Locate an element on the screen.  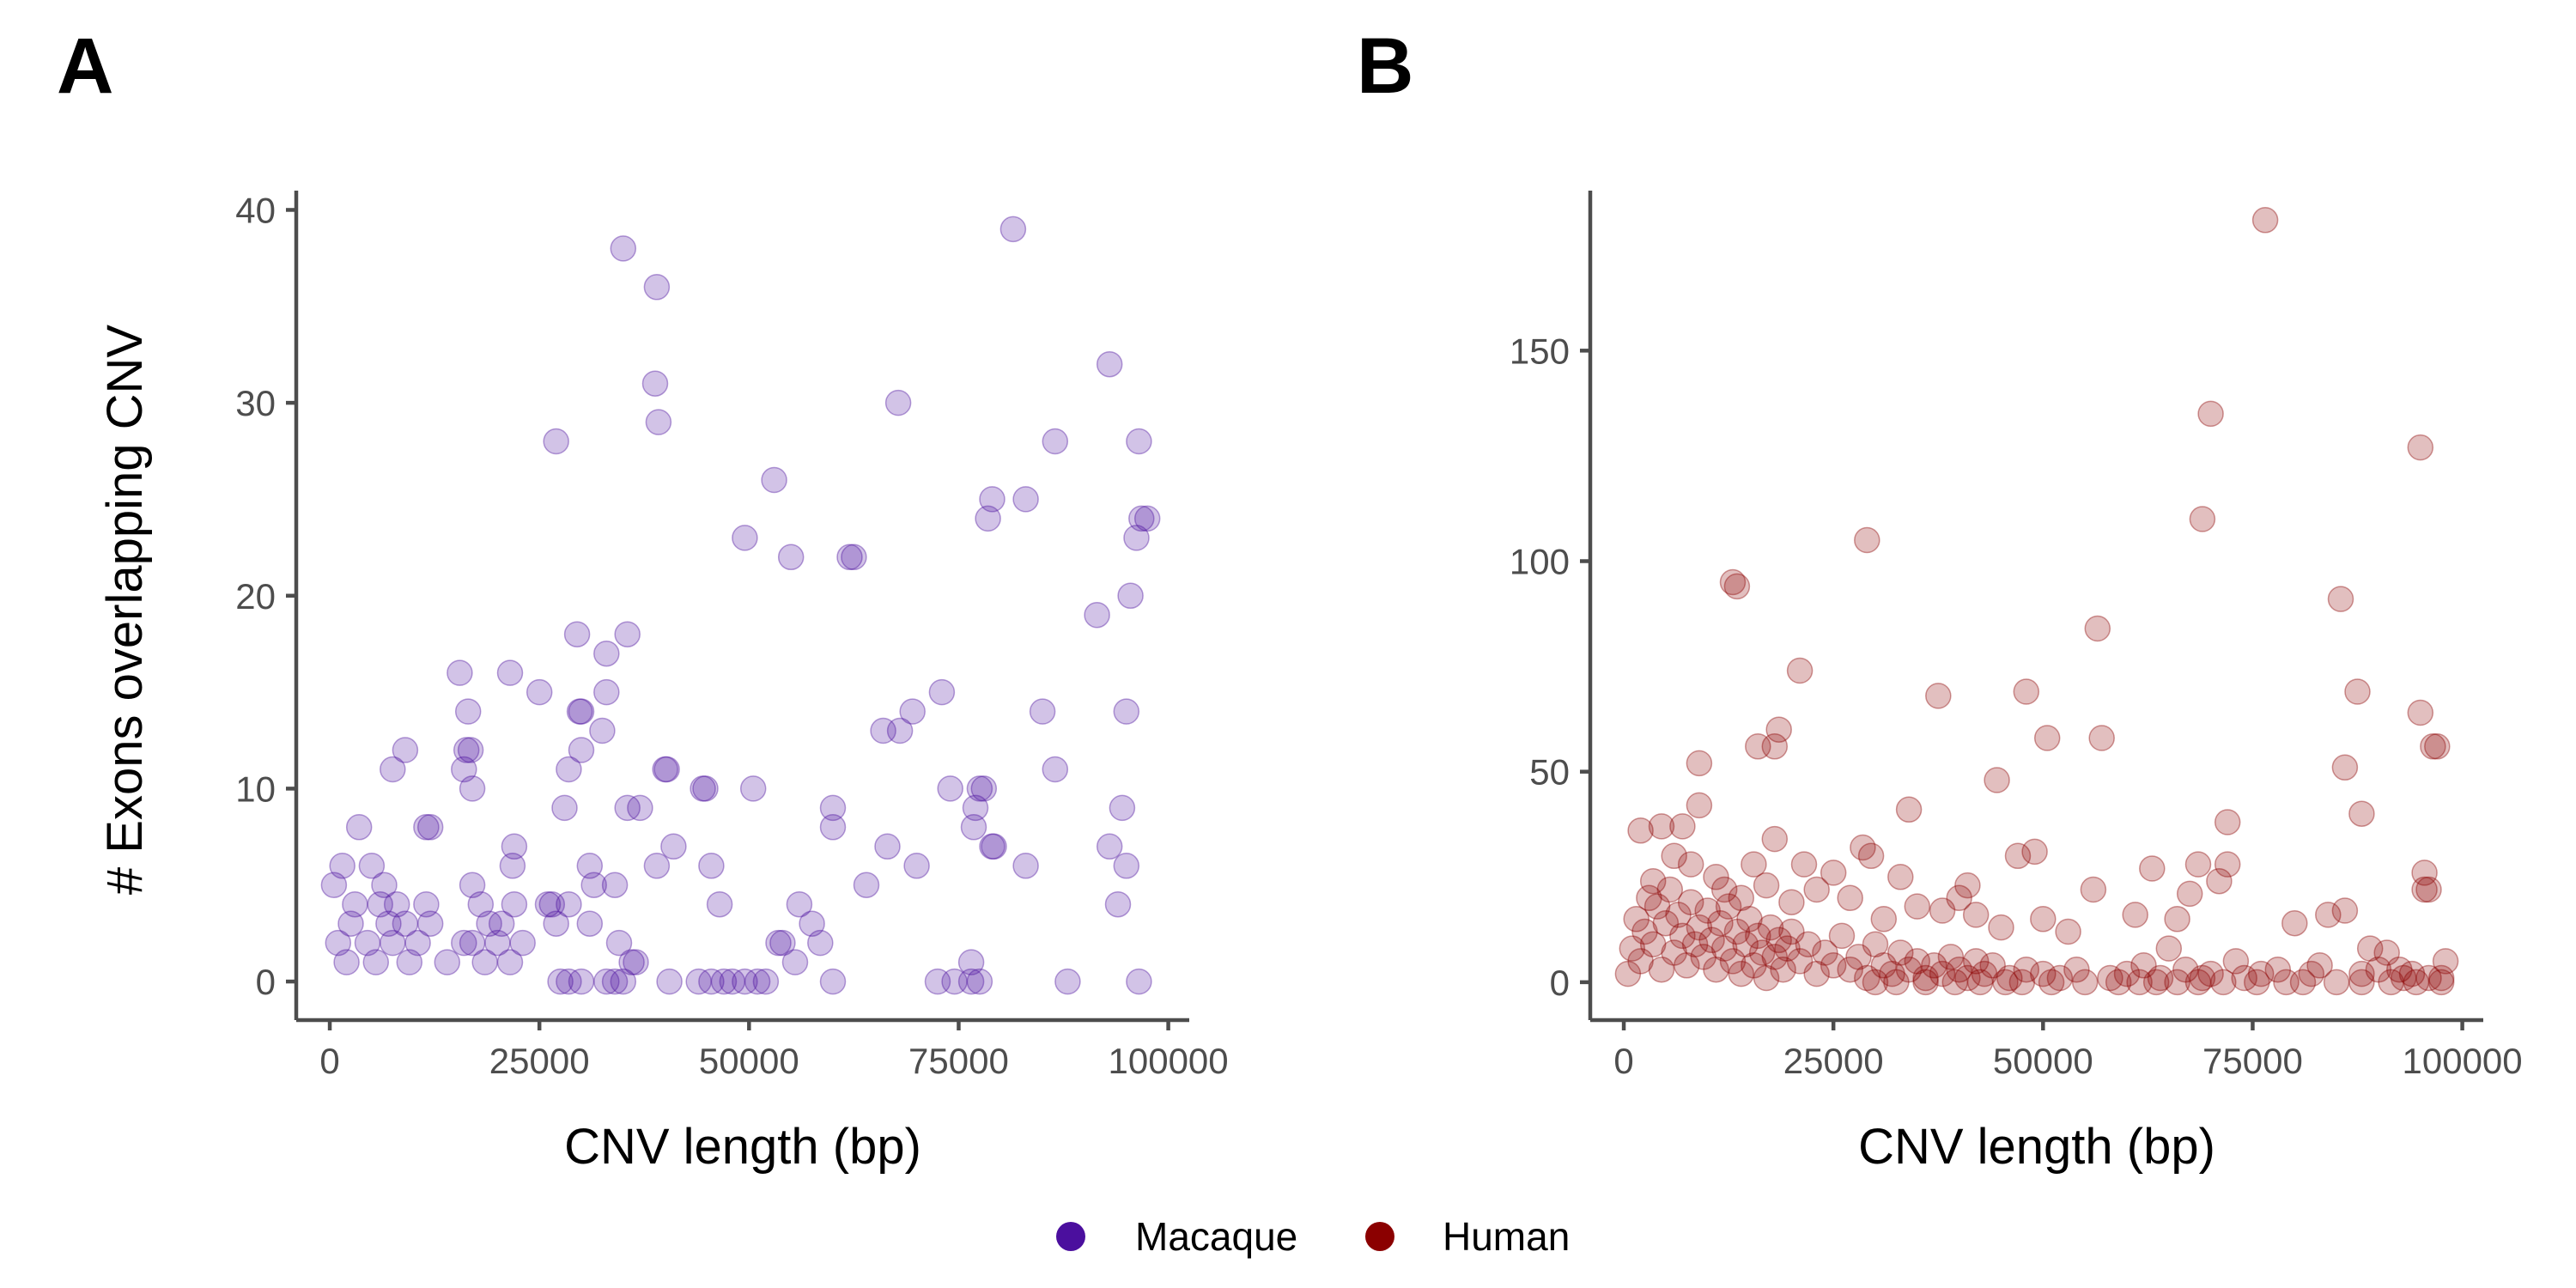
x-tick-label-b-0: 0 is located at coordinates (1623, 1061).